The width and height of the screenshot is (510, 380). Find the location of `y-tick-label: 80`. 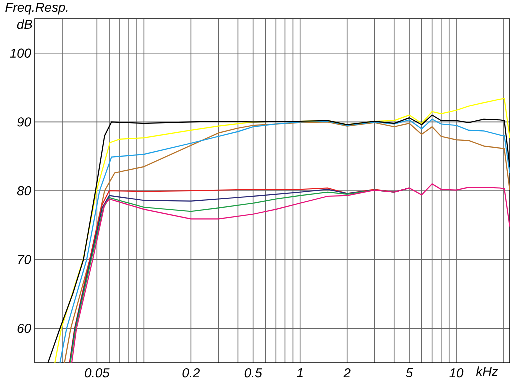

y-tick-label: 80 is located at coordinates (24, 191).